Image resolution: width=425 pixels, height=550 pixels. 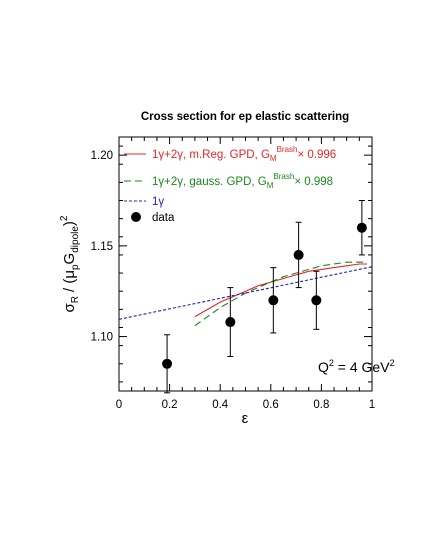 I want to click on x-tick-label: 0.6, so click(x=271, y=405).